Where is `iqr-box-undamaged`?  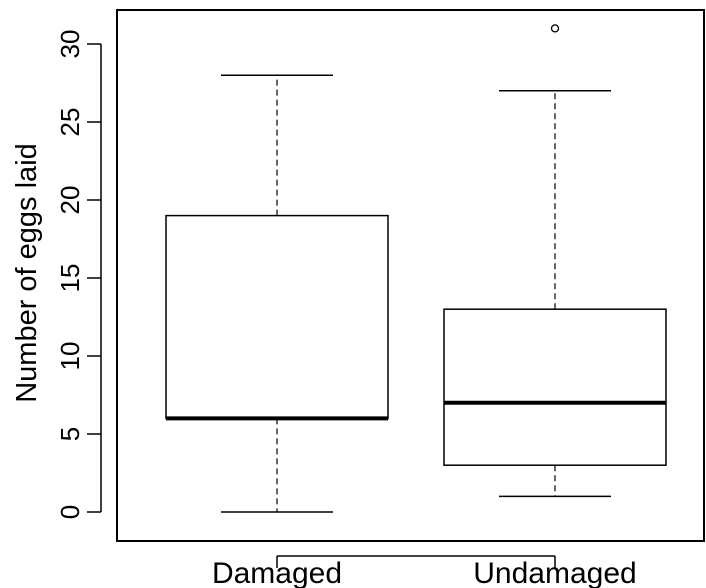
iqr-box-undamaged is located at coordinates (555, 387).